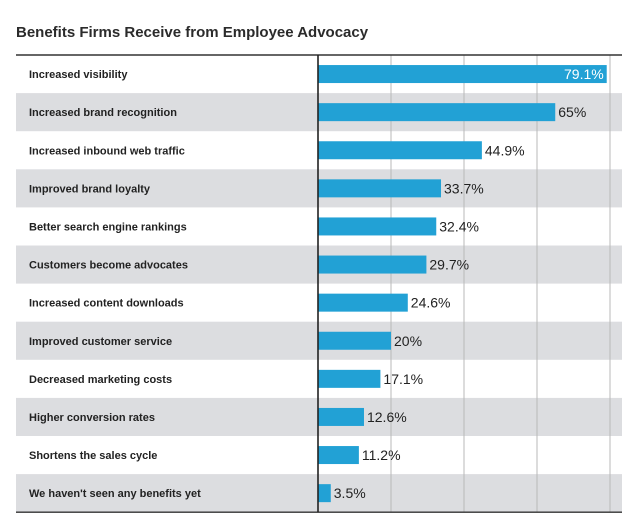  Describe the element at coordinates (403, 379) in the screenshot. I see `data-label: 17.1%` at that location.